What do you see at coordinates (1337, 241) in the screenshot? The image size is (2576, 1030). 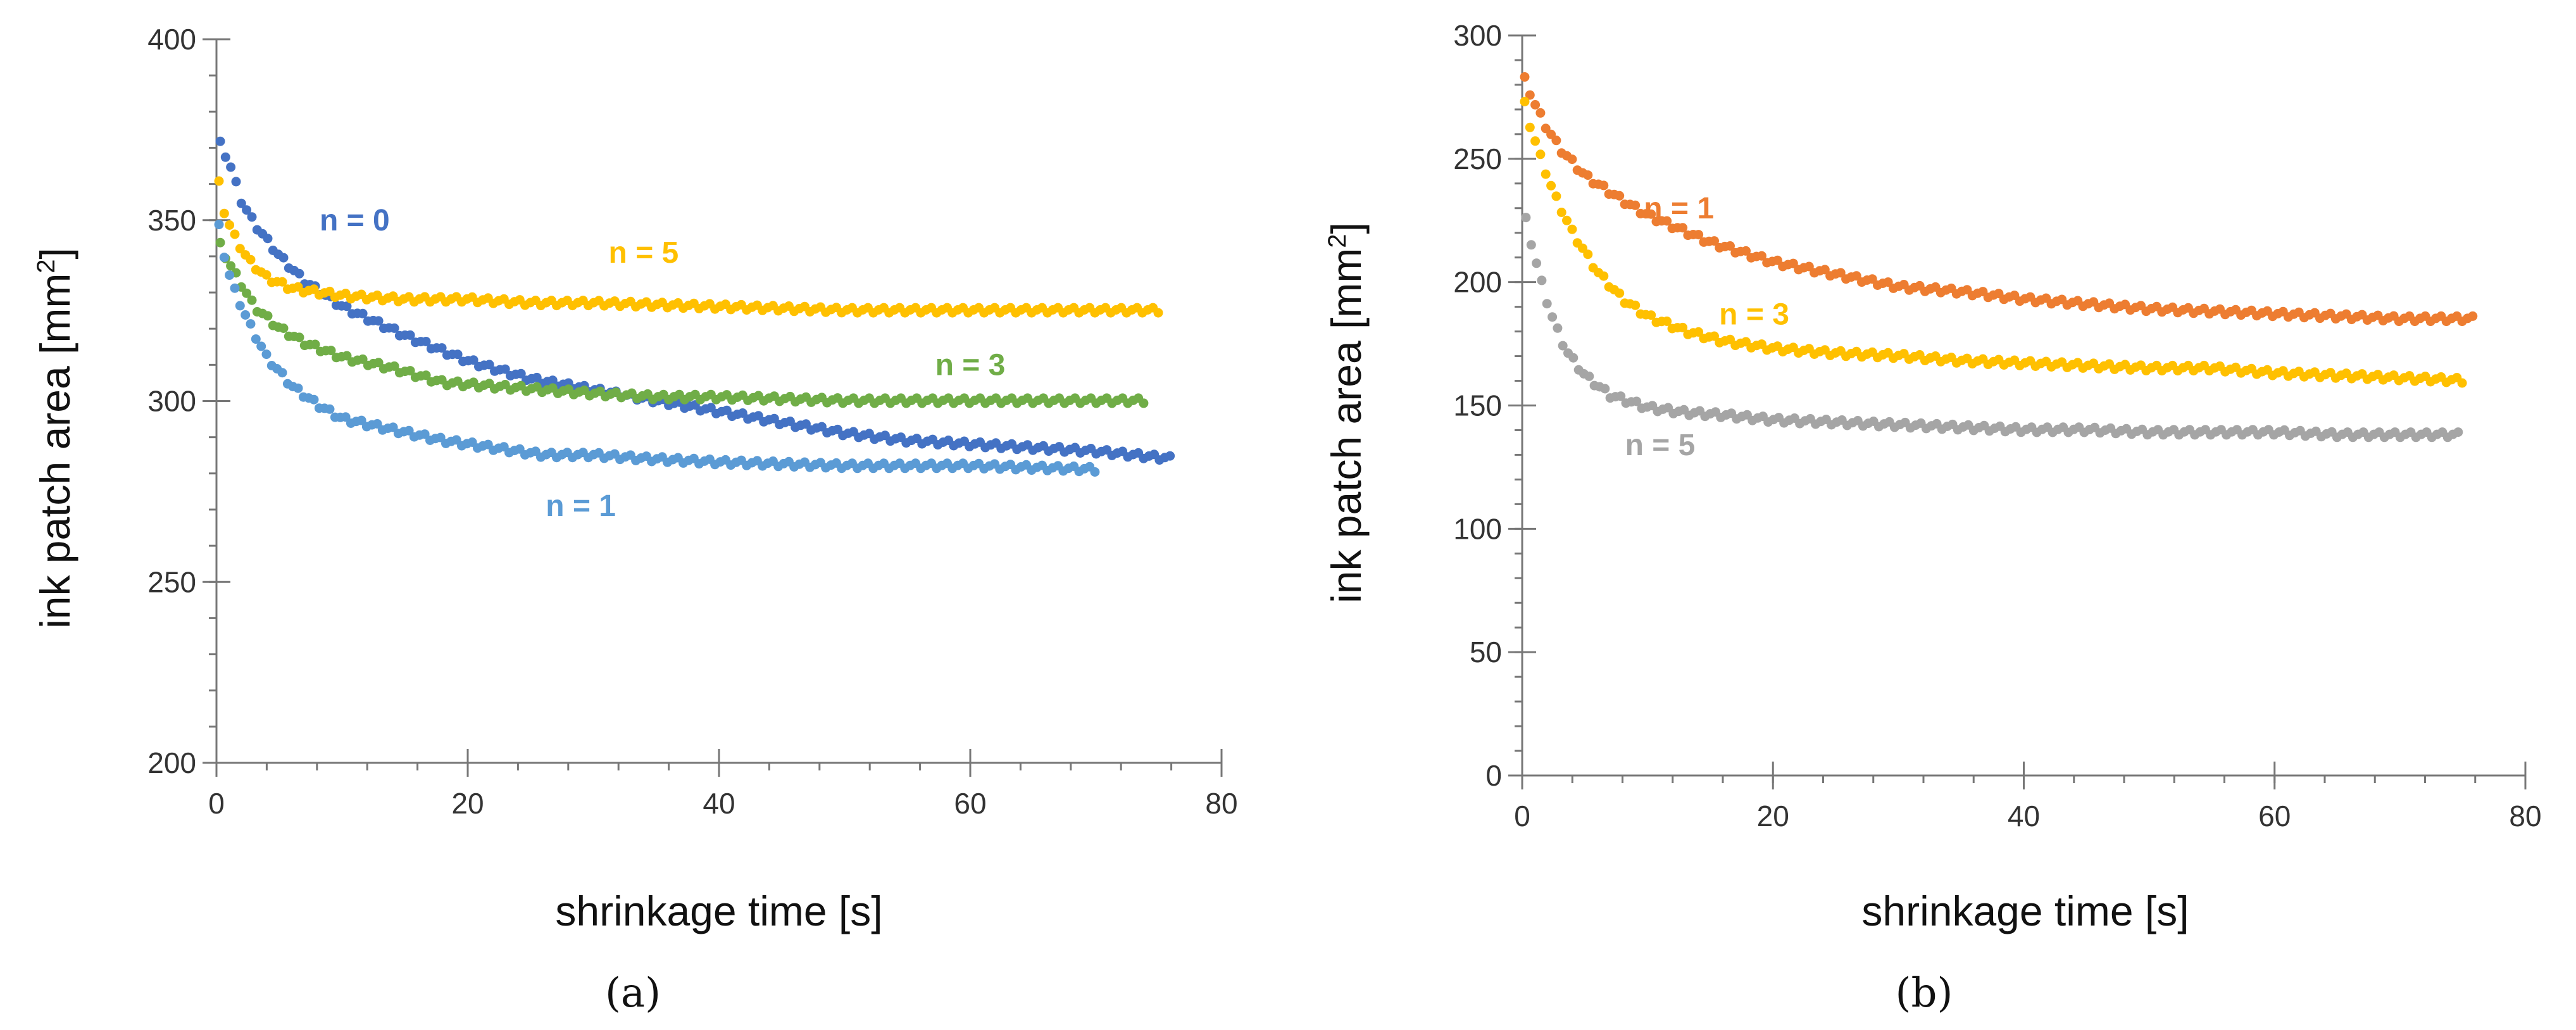 I see `y-axis-title-b-superscript: 2` at bounding box center [1337, 241].